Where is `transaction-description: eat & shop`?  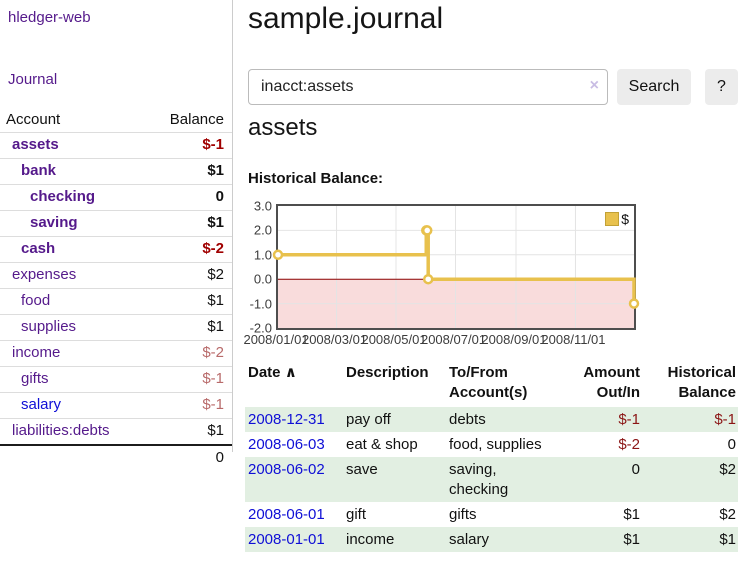 transaction-description: eat & shop is located at coordinates (382, 444).